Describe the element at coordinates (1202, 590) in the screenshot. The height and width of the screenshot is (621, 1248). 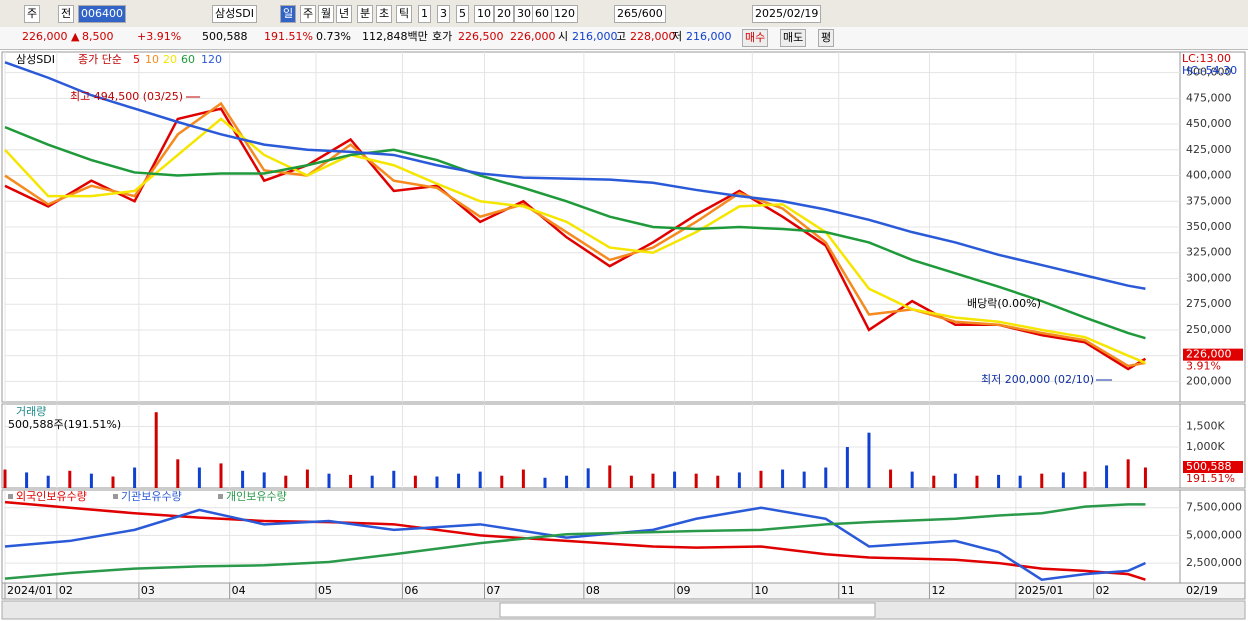
I see `x-end-label: 02/19` at that location.